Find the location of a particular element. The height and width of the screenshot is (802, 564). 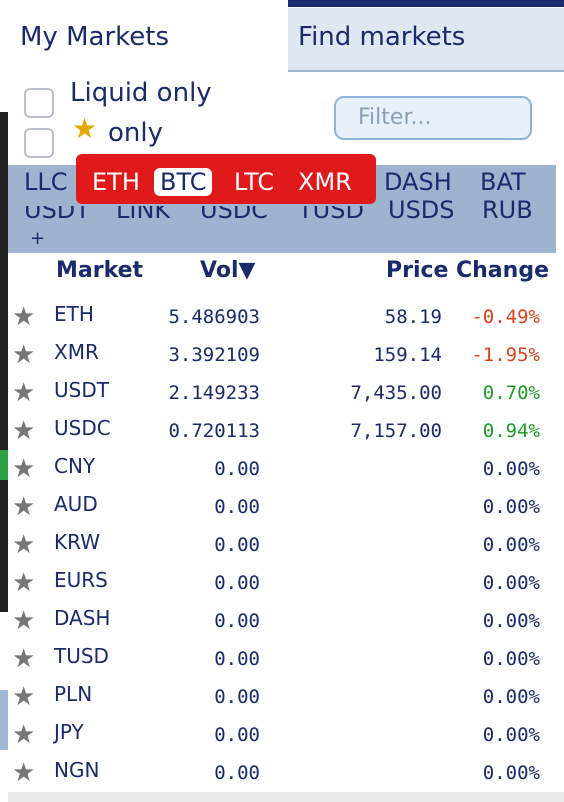

left-edge-green is located at coordinates (4, 465).